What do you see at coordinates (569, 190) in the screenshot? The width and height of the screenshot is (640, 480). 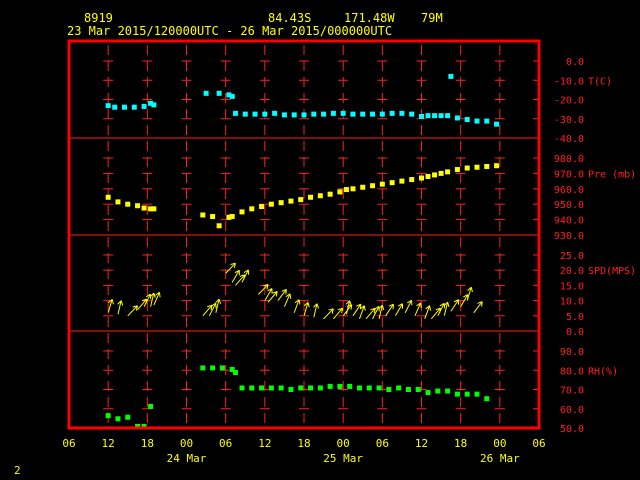 I see `y-tick-label: 960.0` at bounding box center [569, 190].